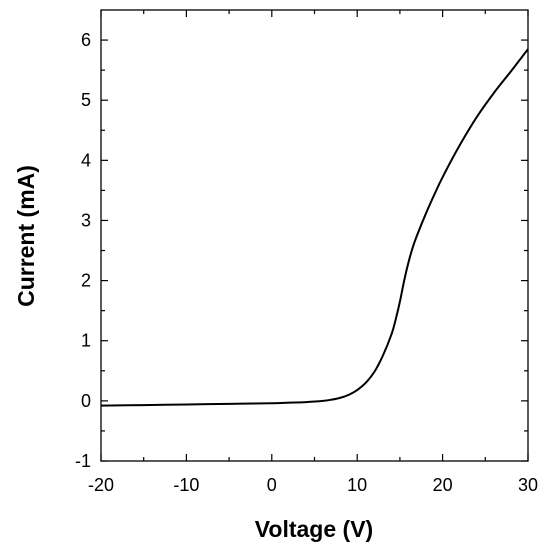 The image size is (549, 550). I want to click on y-tick-label: 1, so click(86, 341).